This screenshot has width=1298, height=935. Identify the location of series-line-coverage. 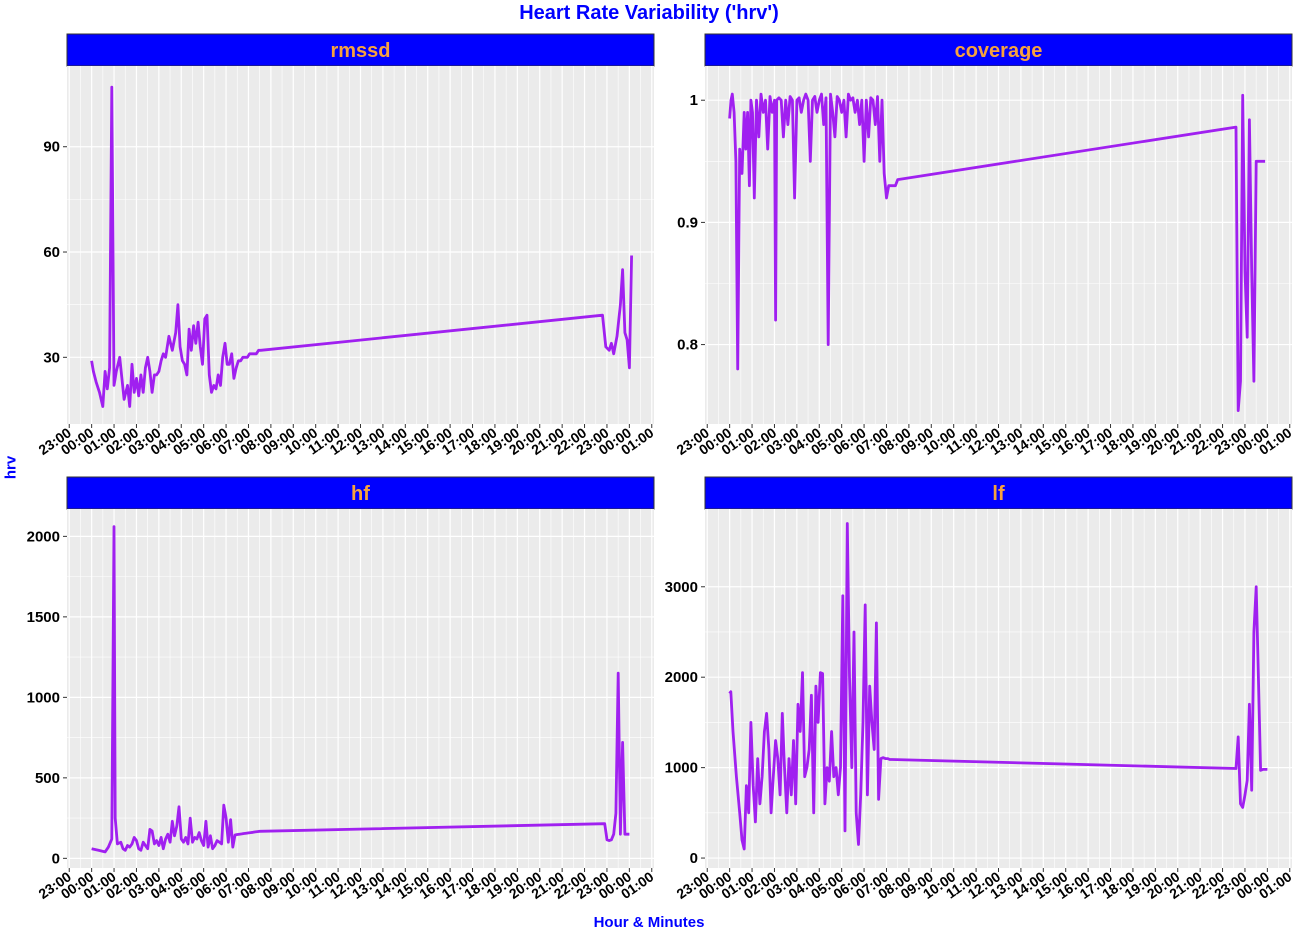
(997, 252).